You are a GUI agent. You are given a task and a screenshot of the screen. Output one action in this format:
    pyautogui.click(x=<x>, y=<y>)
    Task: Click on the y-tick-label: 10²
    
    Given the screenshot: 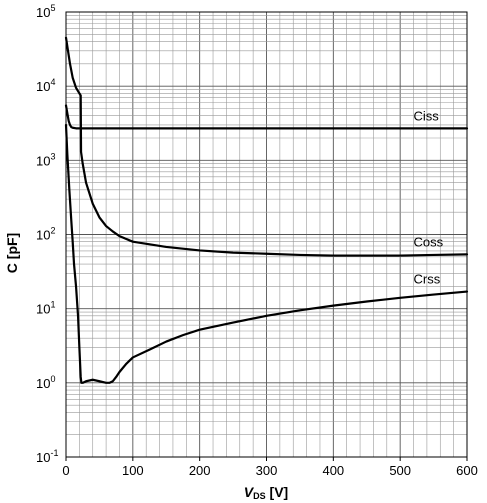 What is the action you would take?
    pyautogui.click(x=45, y=234)
    